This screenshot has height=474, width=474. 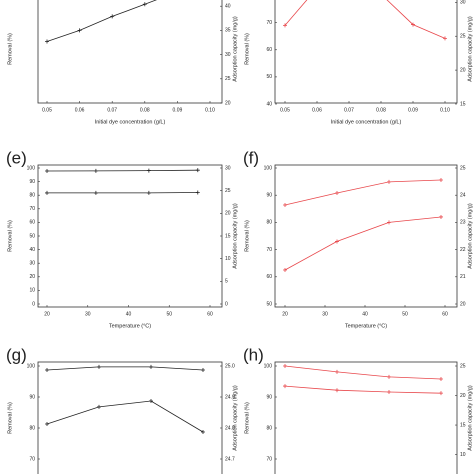 What do you see at coordinates (269, 304) in the screenshot?
I see `y-tick-label: 50` at bounding box center [269, 304].